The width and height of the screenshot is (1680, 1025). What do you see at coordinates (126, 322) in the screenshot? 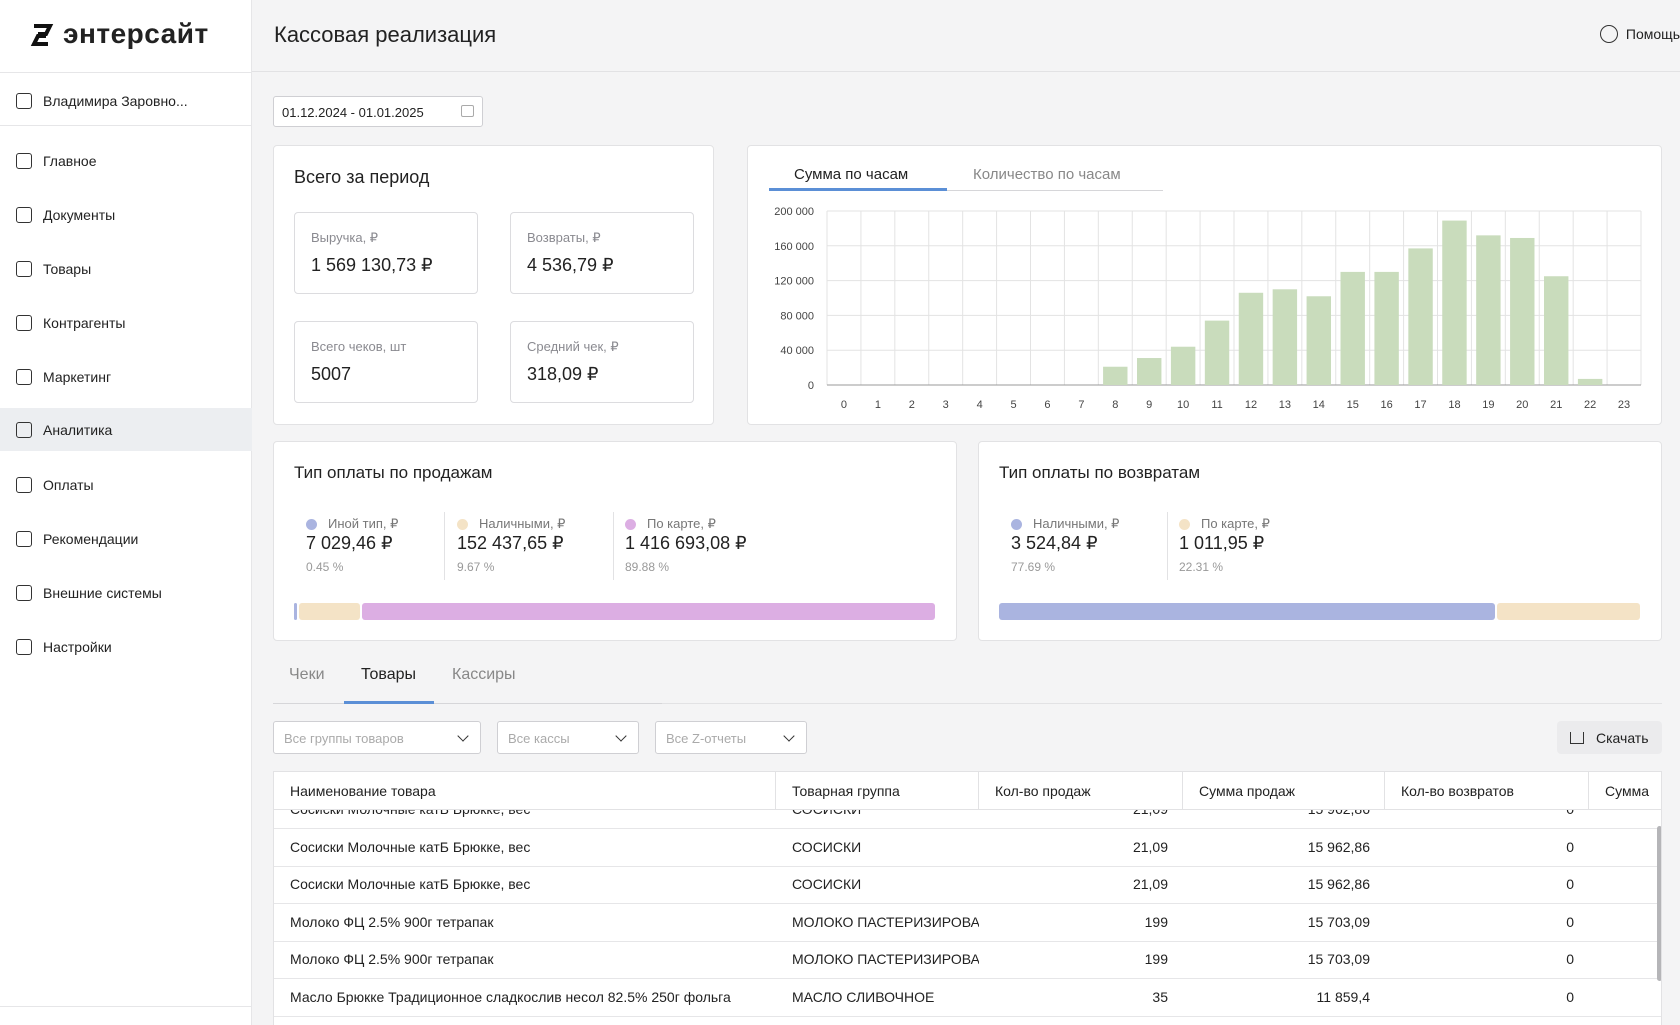
I see `nav-item: Контрагенты` at bounding box center [126, 322].